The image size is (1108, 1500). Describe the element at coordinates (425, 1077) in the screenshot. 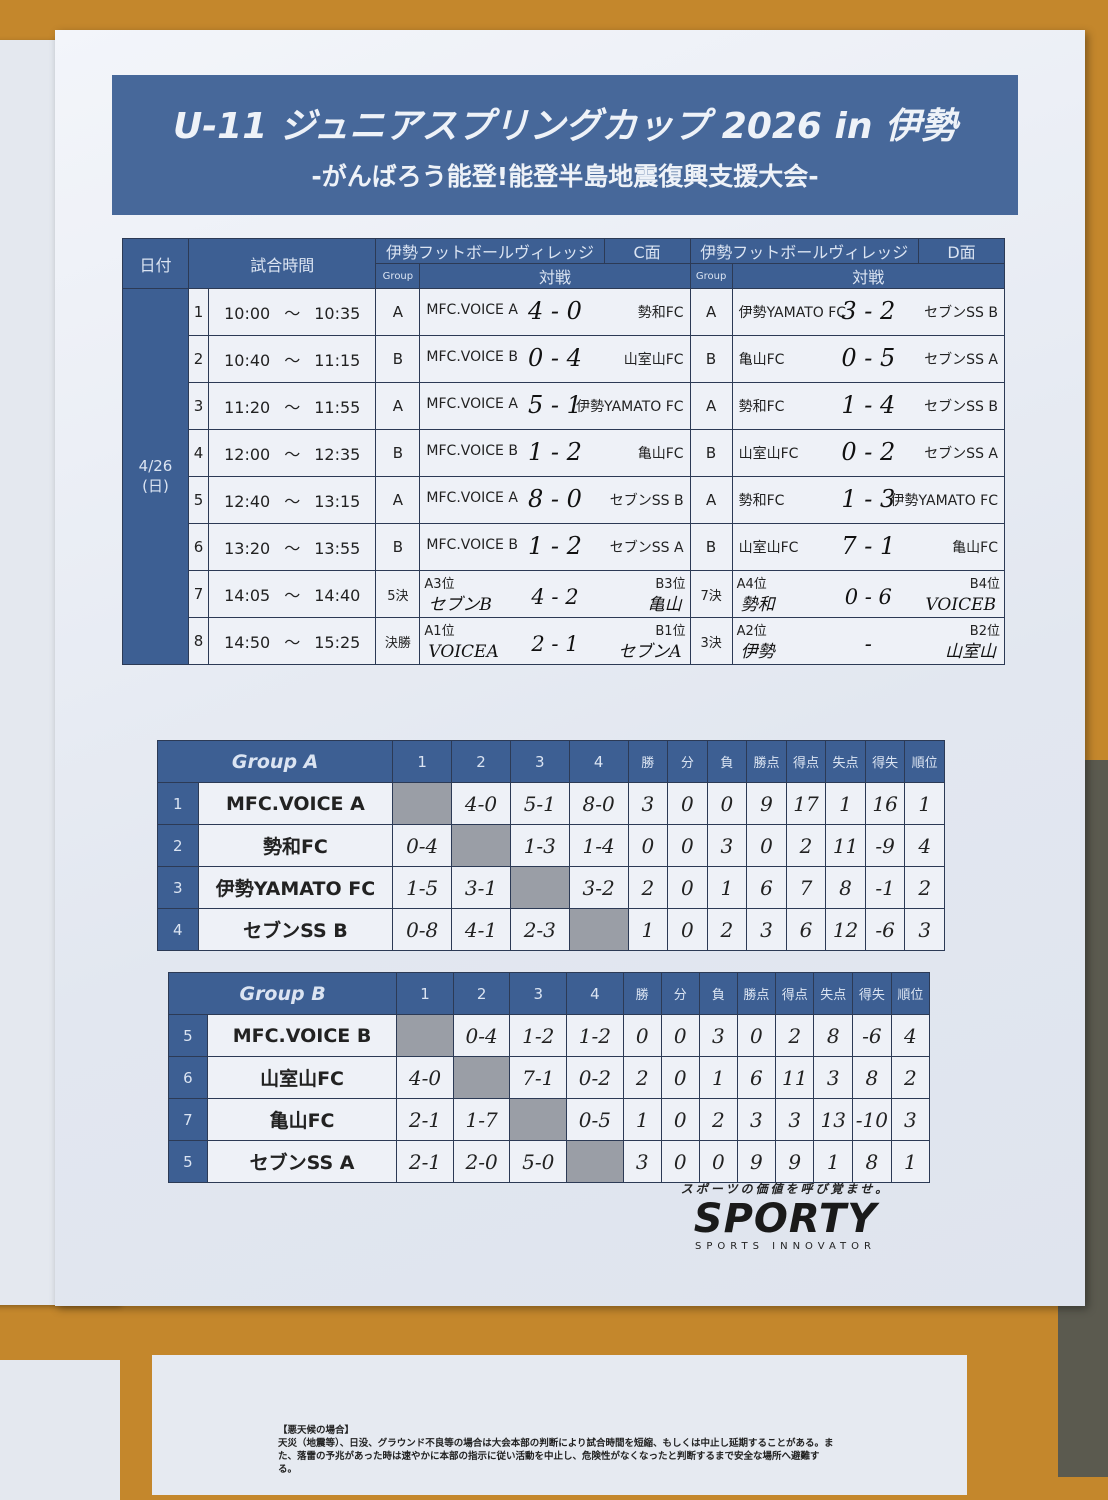

I see `result-cell: 4-0` at that location.